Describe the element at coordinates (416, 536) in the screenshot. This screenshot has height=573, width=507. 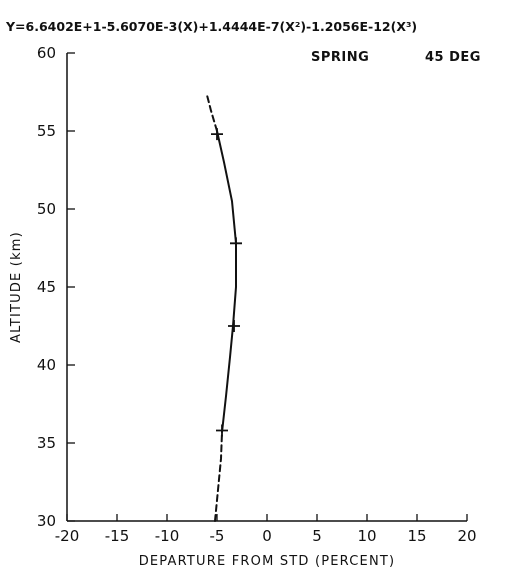
I see `x-tick-label: 15` at that location.